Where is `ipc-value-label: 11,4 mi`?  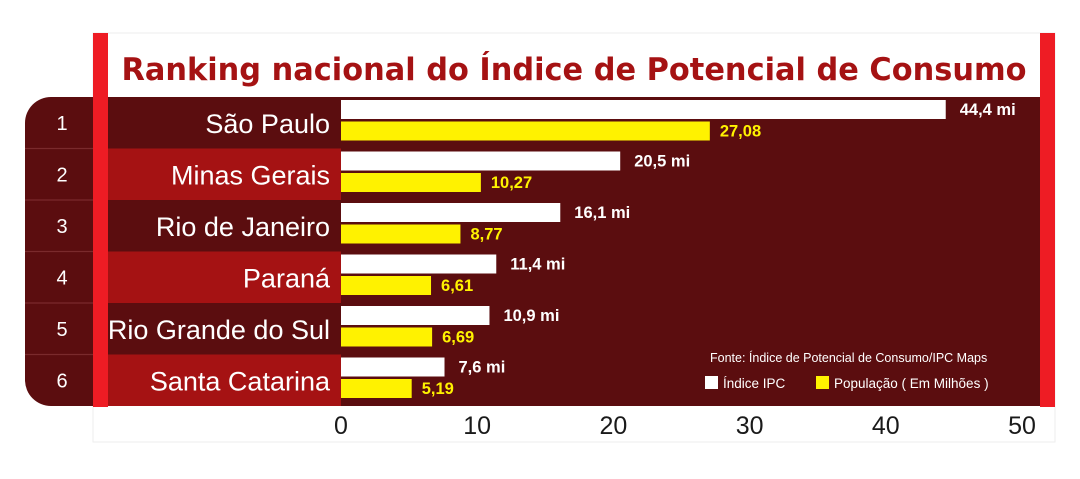 ipc-value-label: 11,4 mi is located at coordinates (537, 265).